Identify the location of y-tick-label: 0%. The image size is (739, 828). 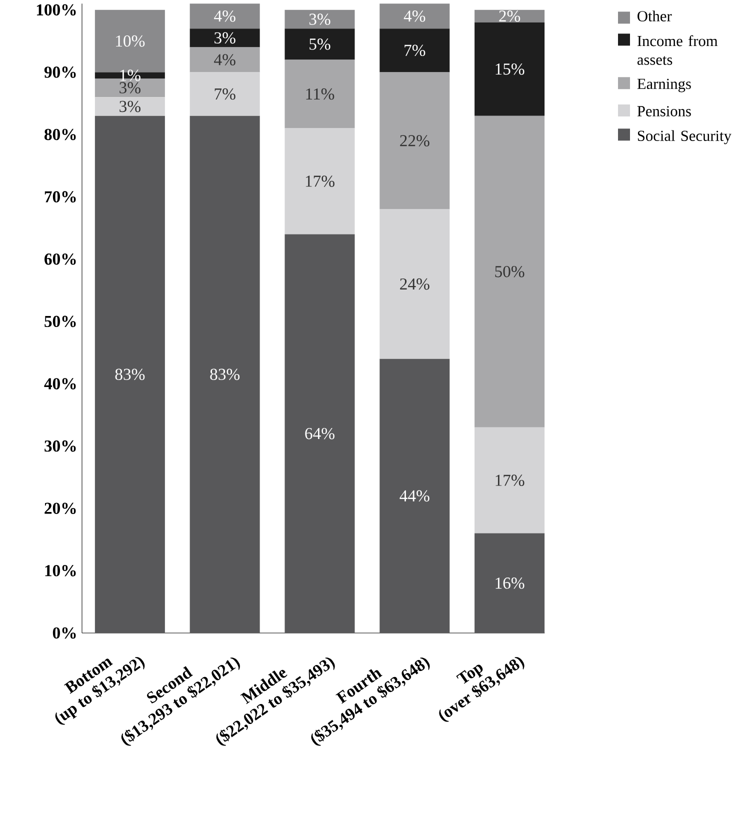
(64, 633).